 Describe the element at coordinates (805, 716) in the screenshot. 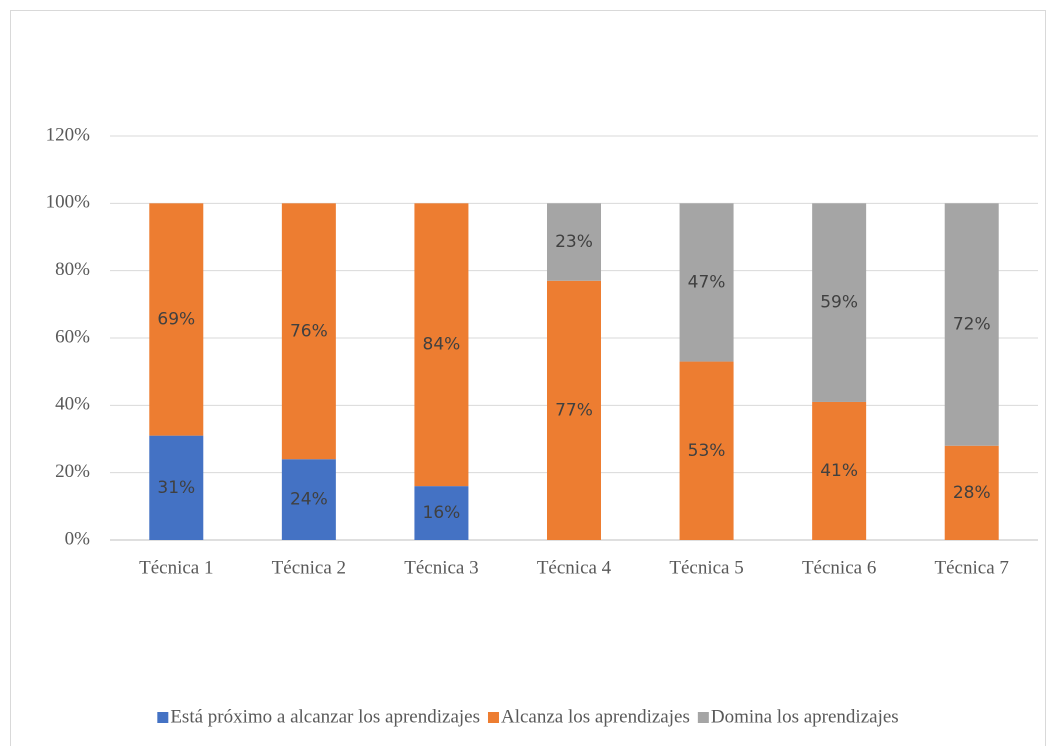

I see `legend-label: Domina los aprendizajes` at that location.